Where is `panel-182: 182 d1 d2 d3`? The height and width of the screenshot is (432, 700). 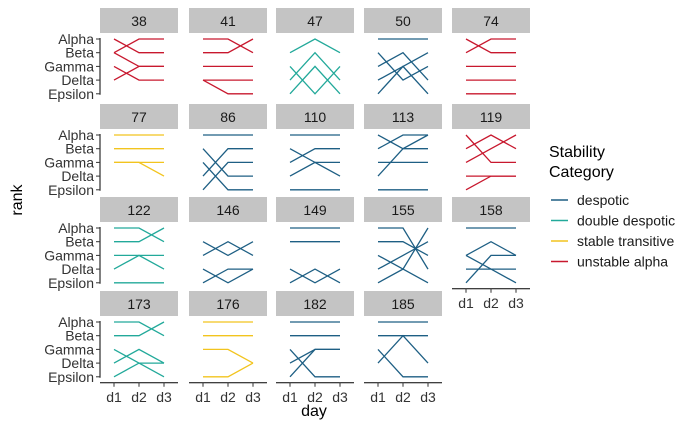 panel-182: 182 d1 d2 d3 is located at coordinates (315, 348).